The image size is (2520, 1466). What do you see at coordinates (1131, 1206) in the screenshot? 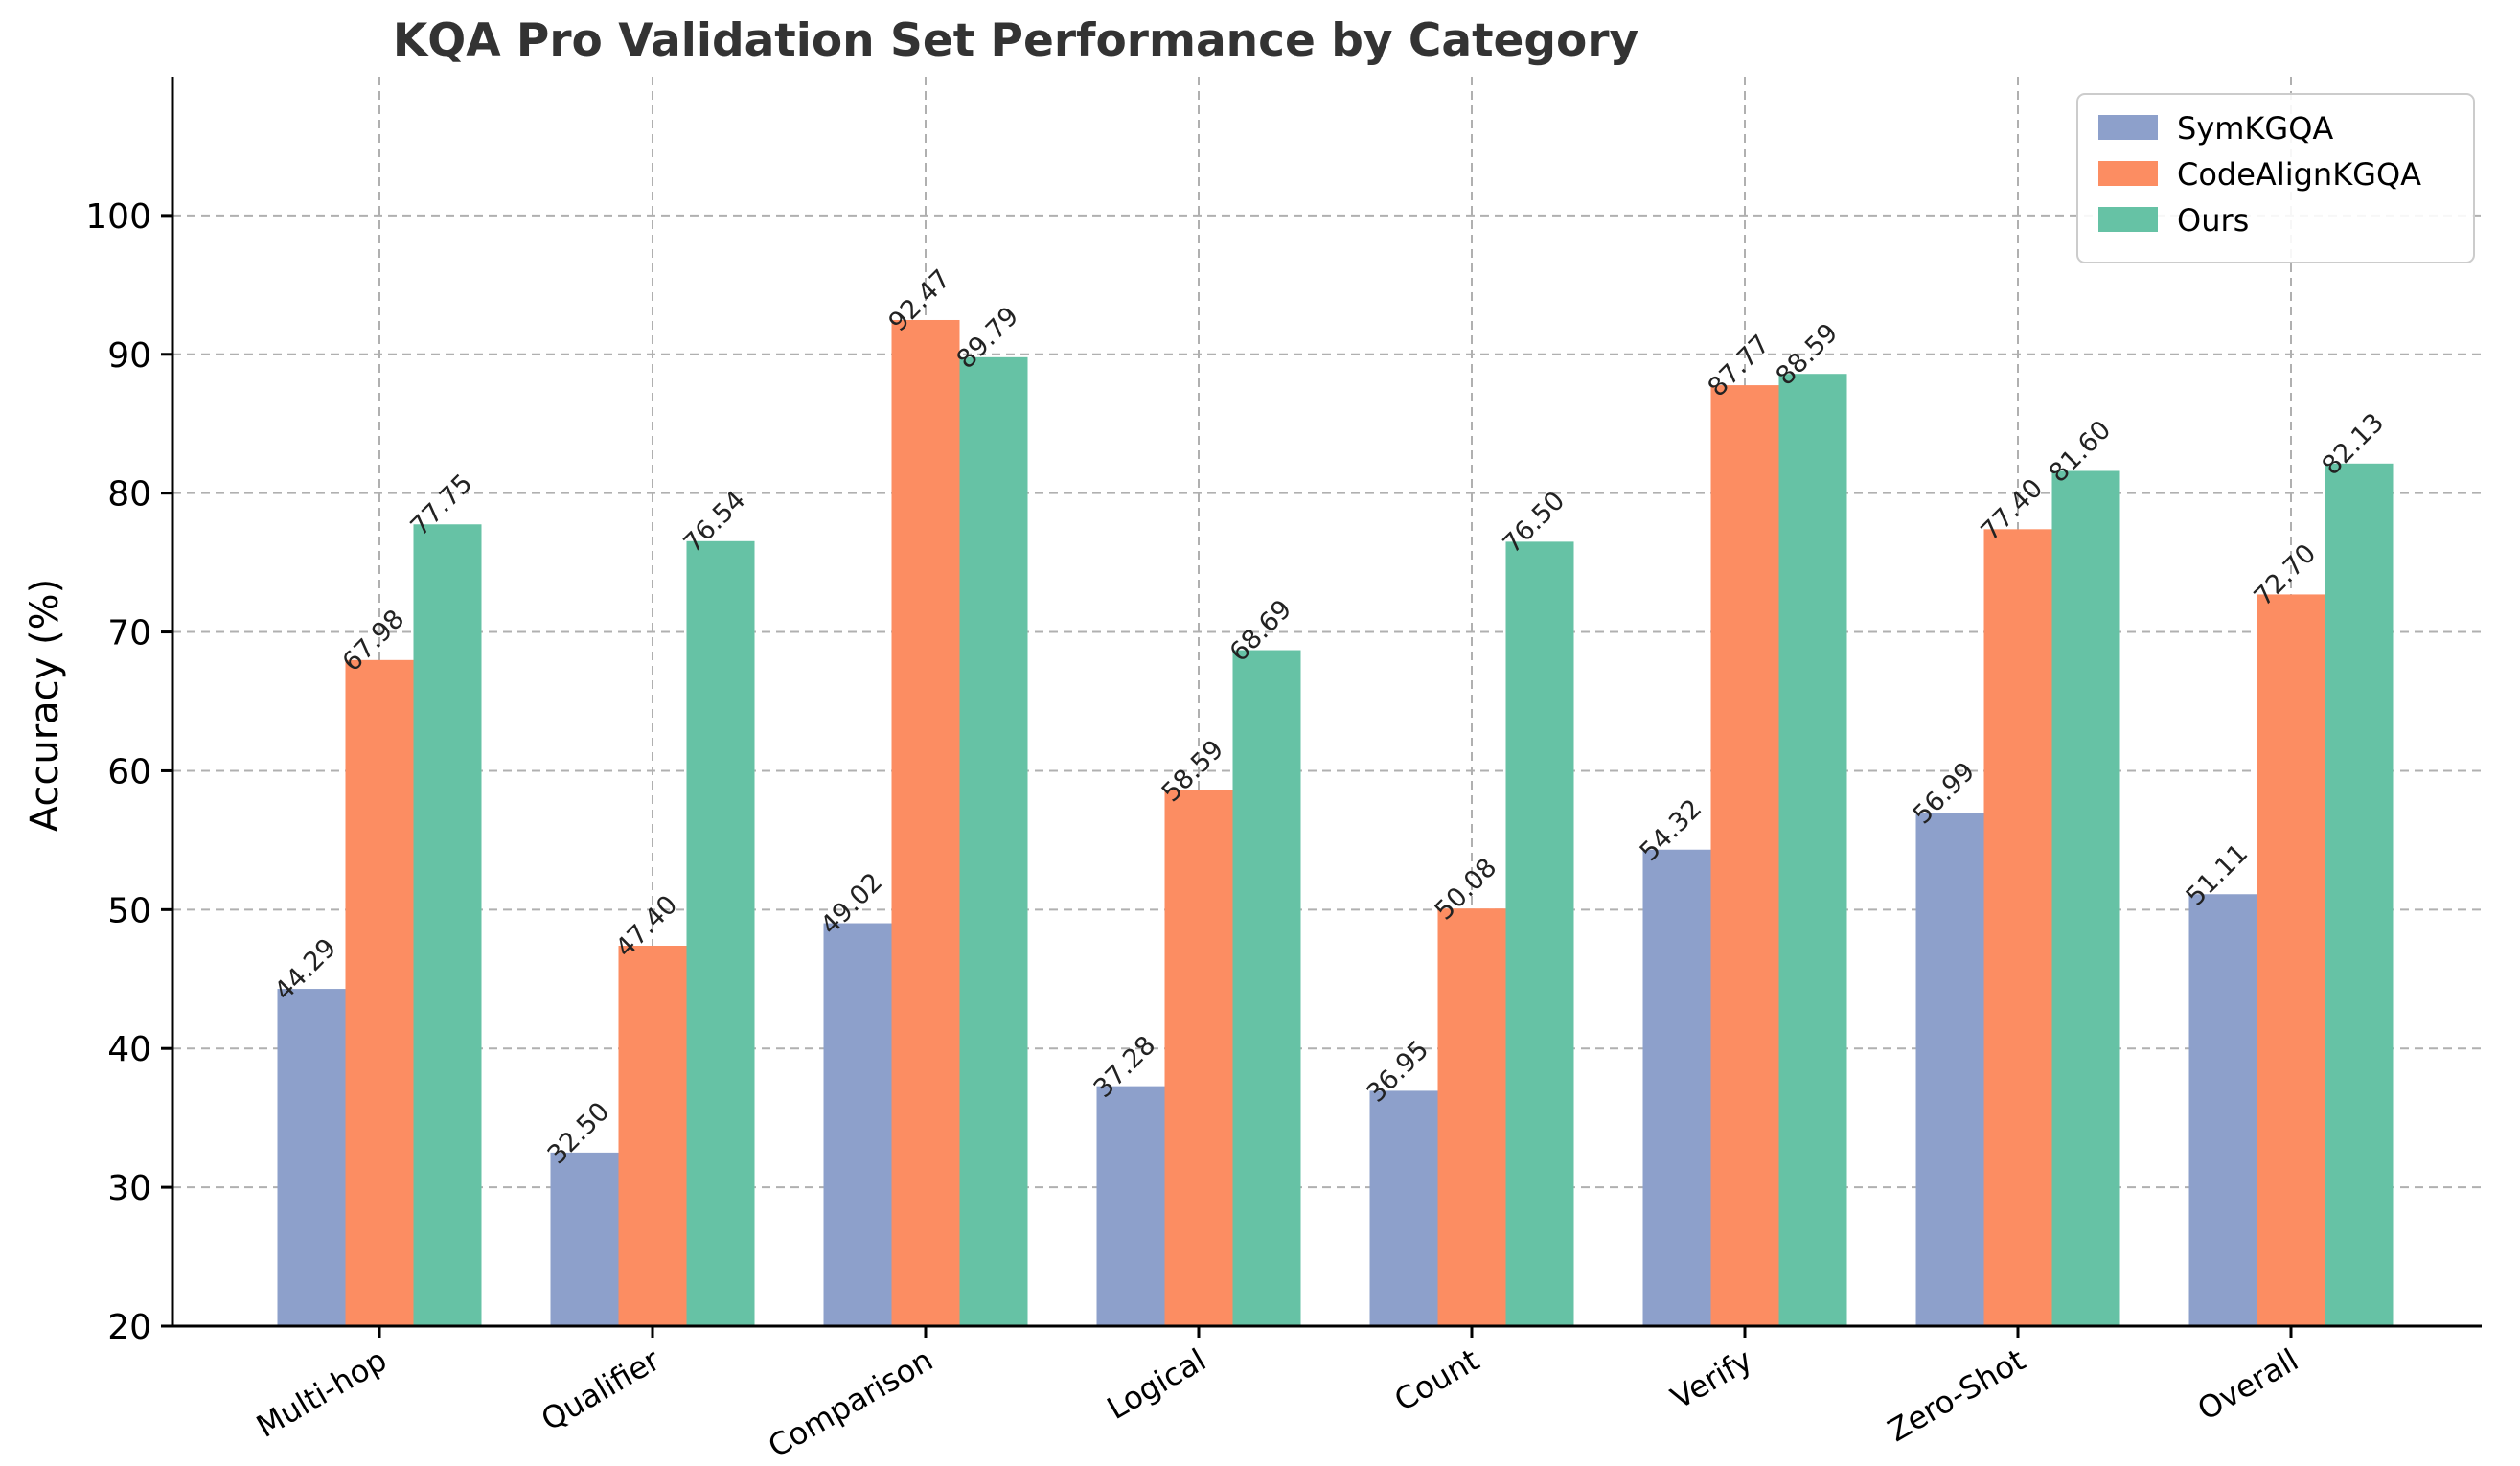
I see `bar-symkgqa-logical` at bounding box center [1131, 1206].